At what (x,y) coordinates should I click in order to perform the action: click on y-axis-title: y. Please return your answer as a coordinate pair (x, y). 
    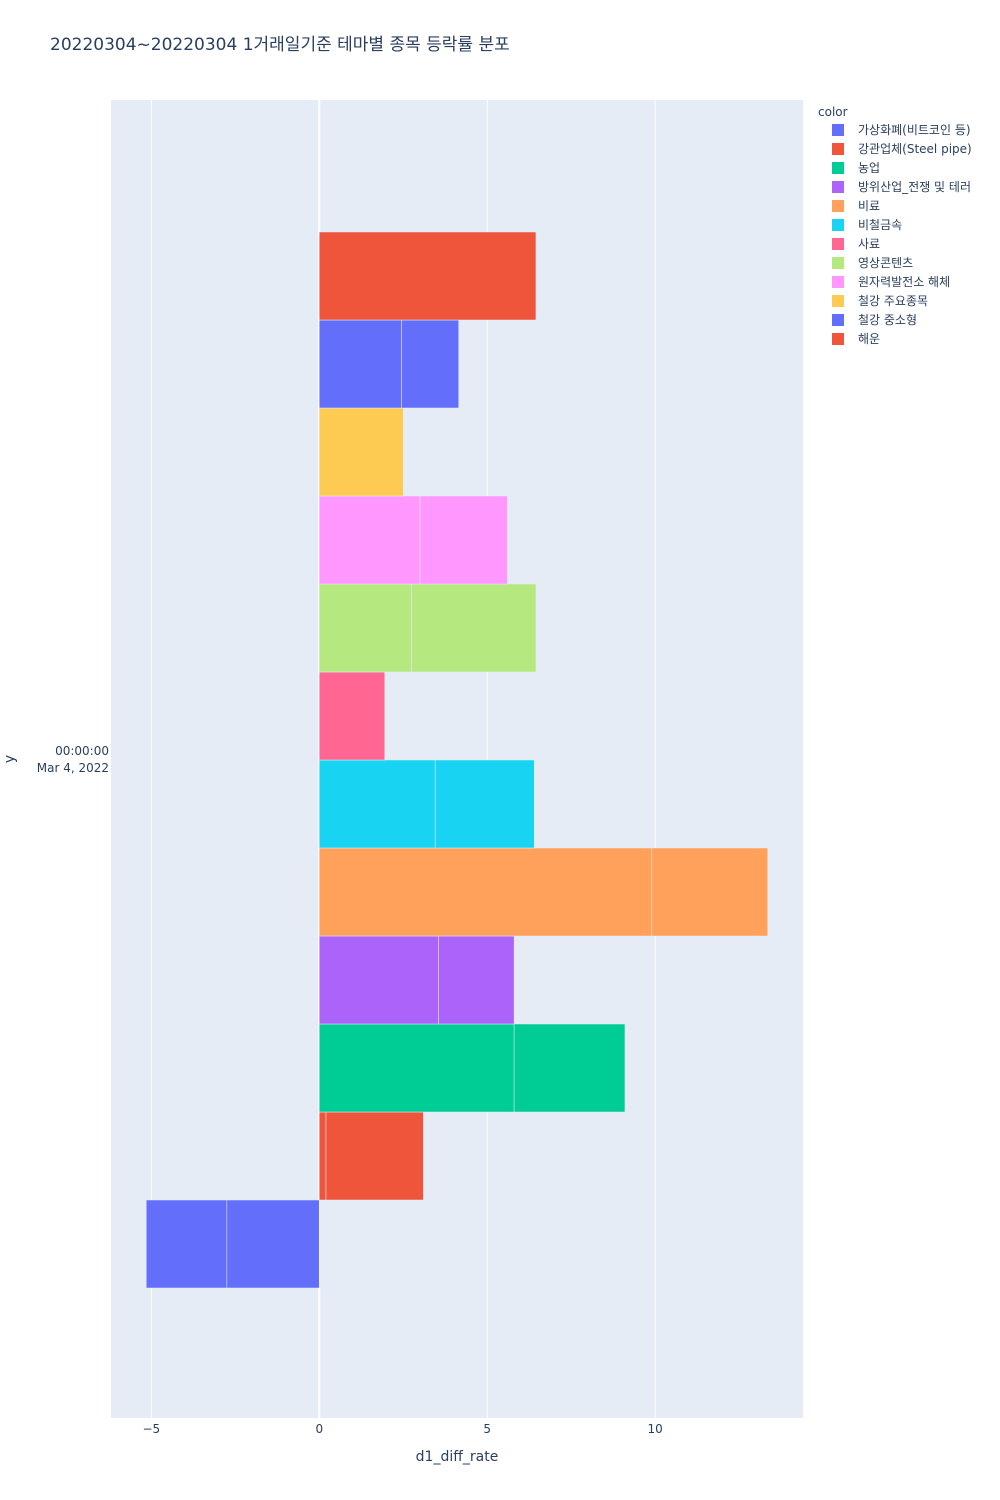
    Looking at the image, I should click on (10, 759).